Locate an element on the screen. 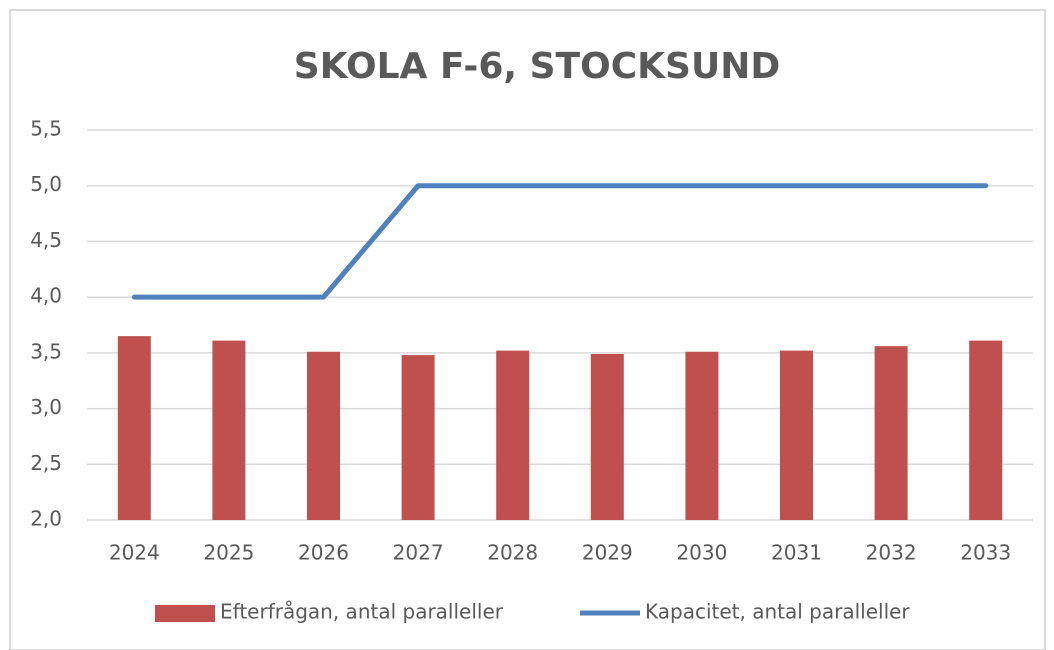  x-tick-label: 2030 is located at coordinates (701, 553).